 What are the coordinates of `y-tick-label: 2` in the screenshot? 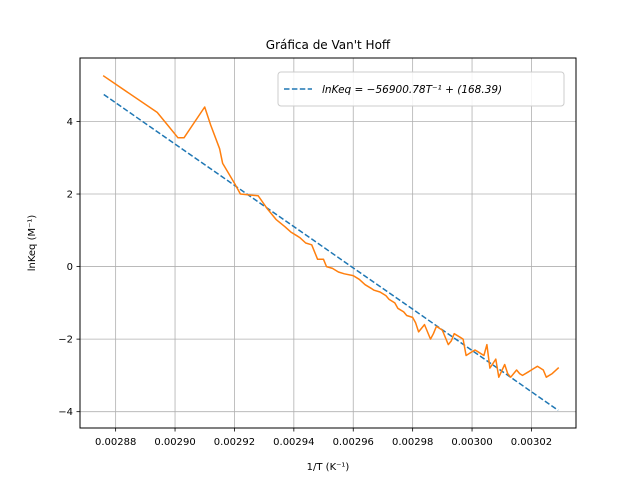 It's located at (70, 195).